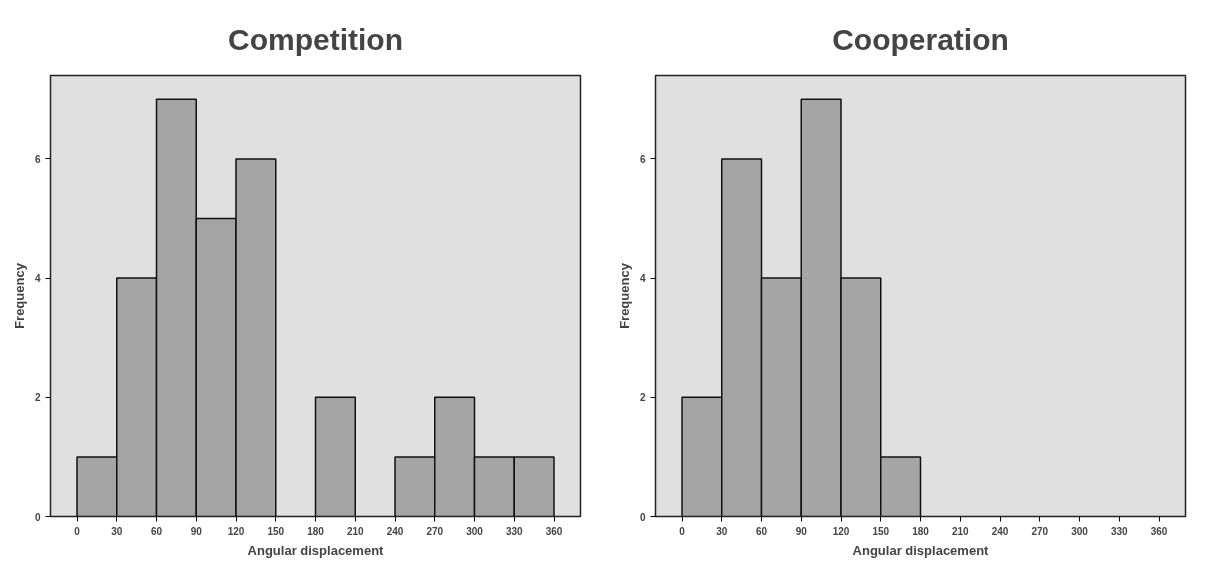 This screenshot has width=1230, height=574. Describe the element at coordinates (920, 39) in the screenshot. I see `chart-title: Cooperation` at that location.